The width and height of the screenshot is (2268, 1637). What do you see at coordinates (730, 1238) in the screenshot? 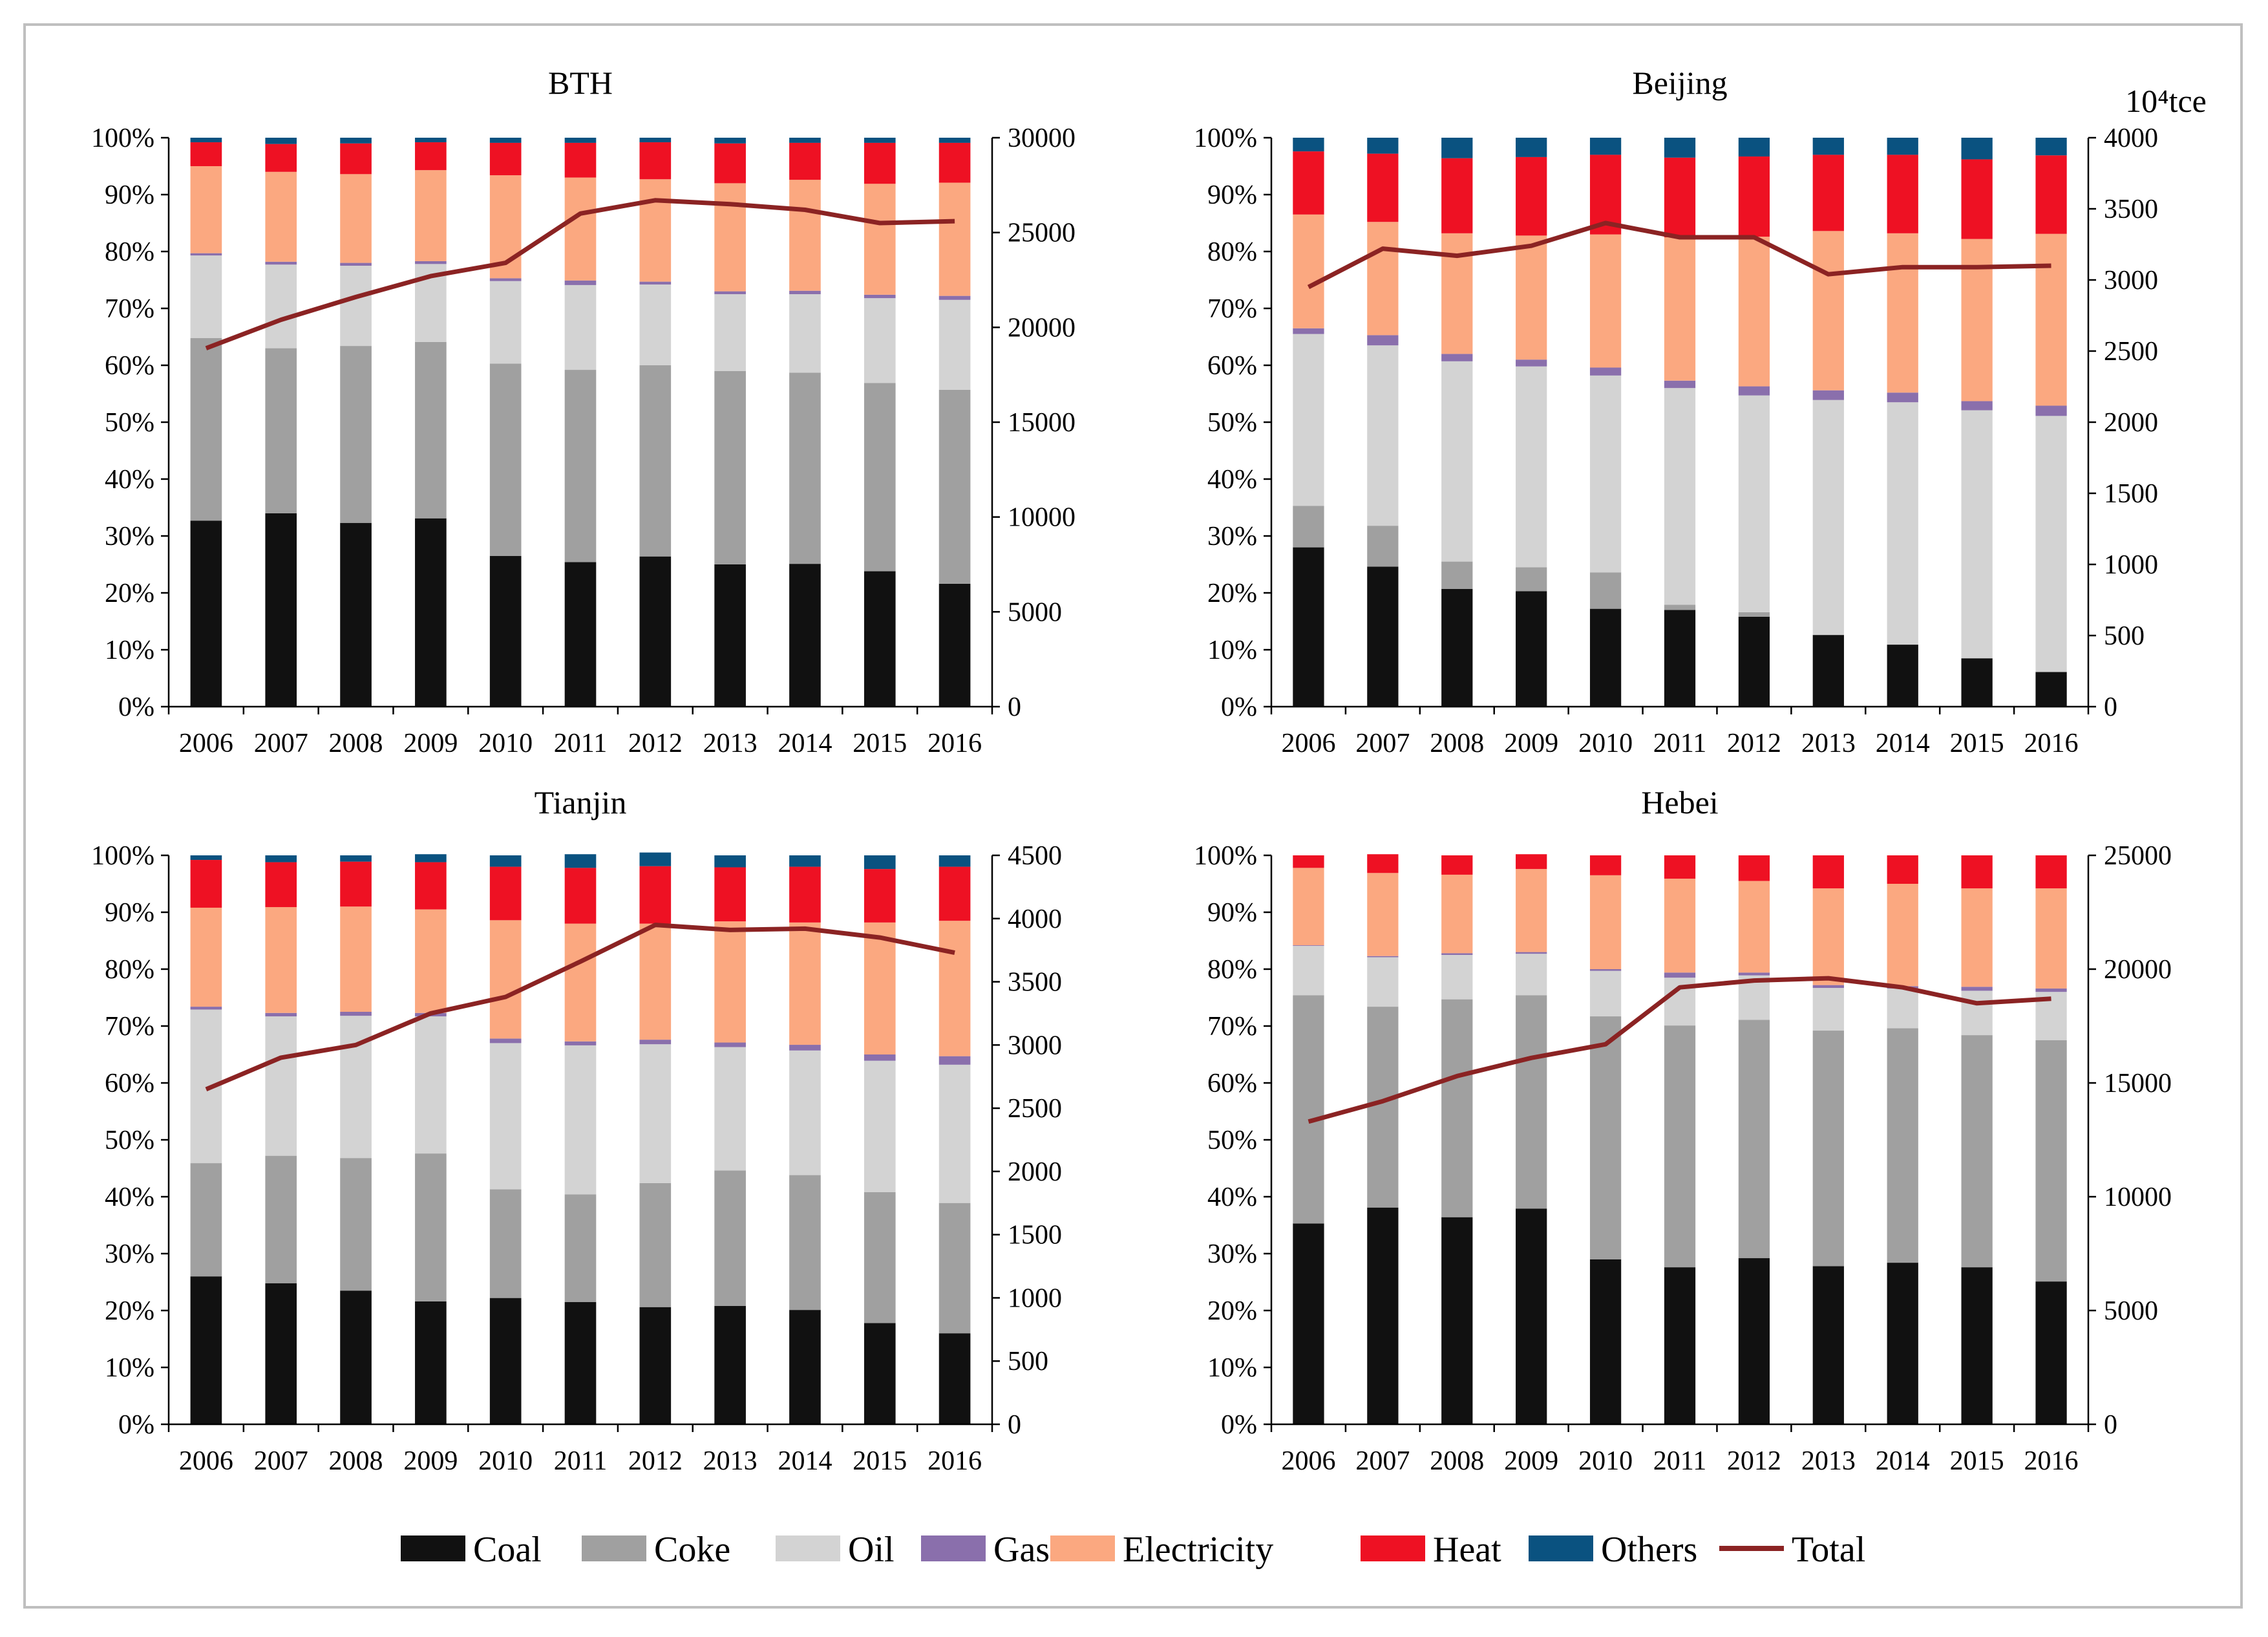
I see `bar-coke-2013` at bounding box center [730, 1238].